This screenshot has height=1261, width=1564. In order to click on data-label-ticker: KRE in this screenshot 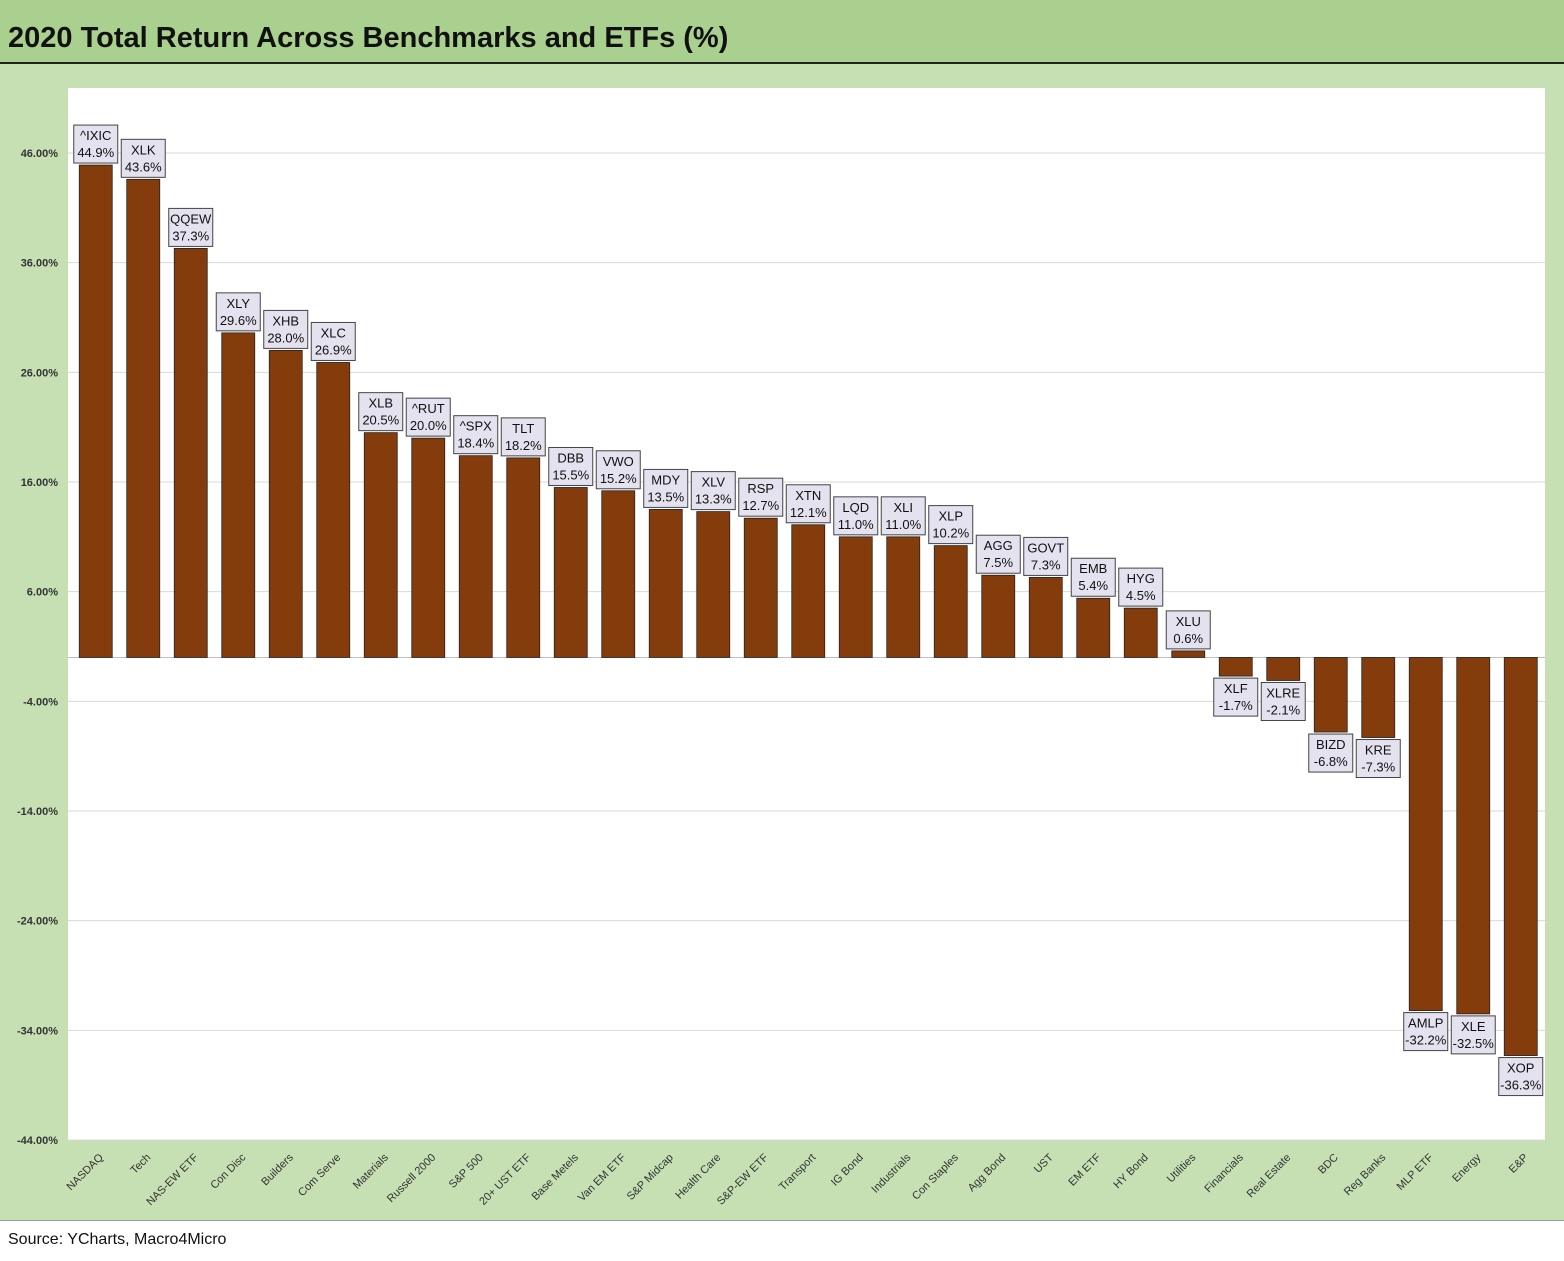, I will do `click(1378, 750)`.